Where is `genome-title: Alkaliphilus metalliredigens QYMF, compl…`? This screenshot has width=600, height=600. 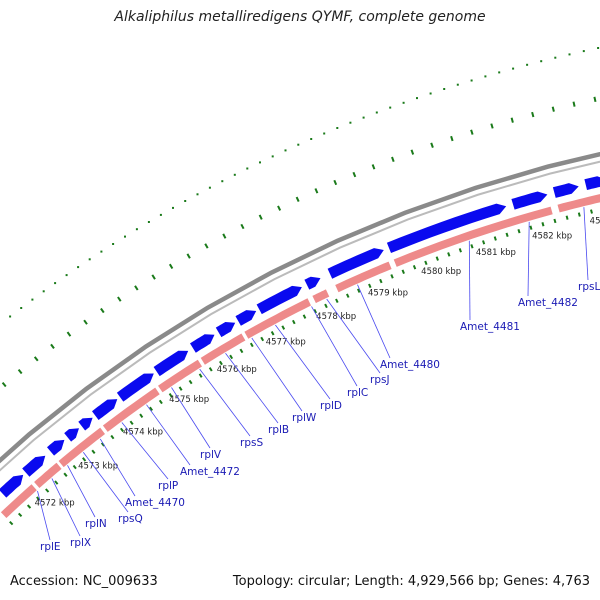 genome-title: Alkaliphilus metalliredigens QYMF, compl… is located at coordinates (300, 17).